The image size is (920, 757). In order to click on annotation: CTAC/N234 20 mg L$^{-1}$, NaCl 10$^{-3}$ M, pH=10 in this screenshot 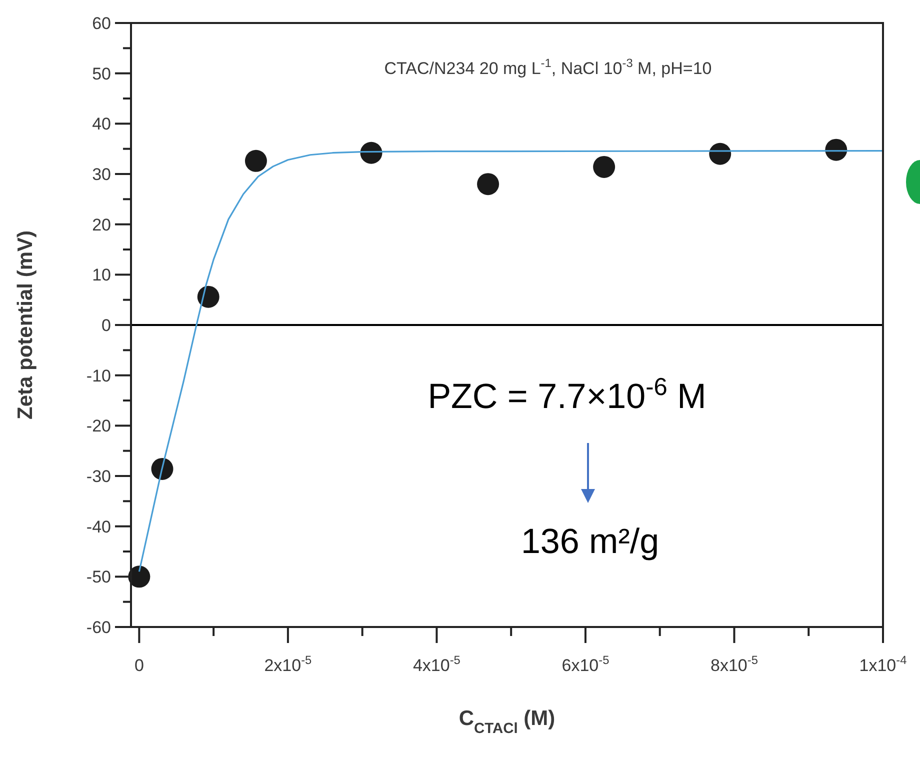, I will do `click(548, 67)`.